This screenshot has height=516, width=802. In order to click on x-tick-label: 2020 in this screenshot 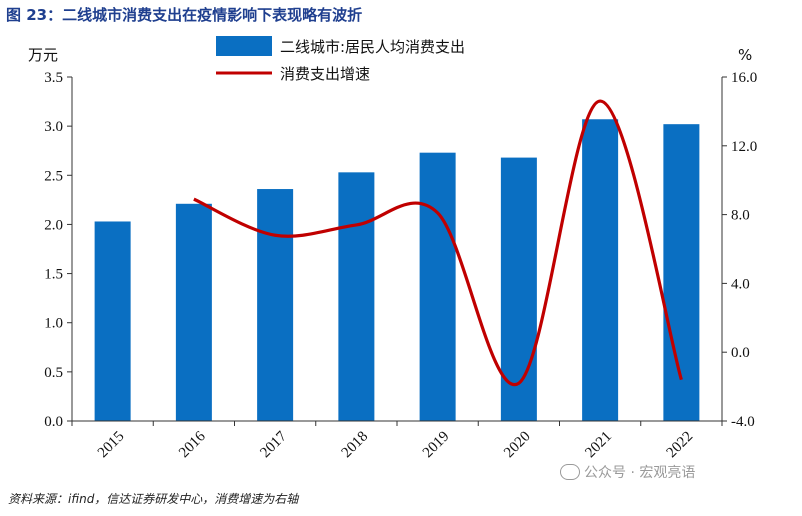, I will do `click(517, 445)`.